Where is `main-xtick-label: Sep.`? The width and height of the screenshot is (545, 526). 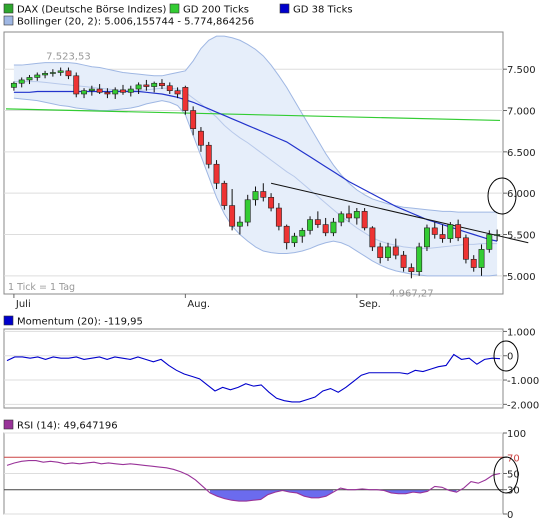
main-xtick-label: Sep. is located at coordinates (370, 304).